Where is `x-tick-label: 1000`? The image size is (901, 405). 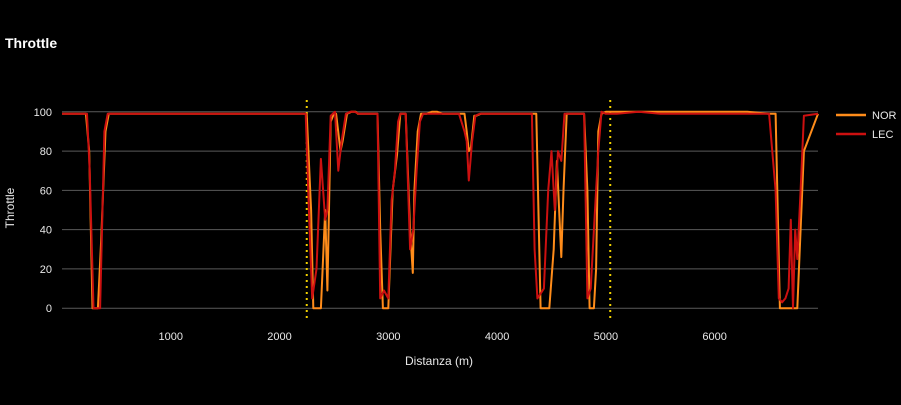
x-tick-label: 1000 is located at coordinates (171, 337).